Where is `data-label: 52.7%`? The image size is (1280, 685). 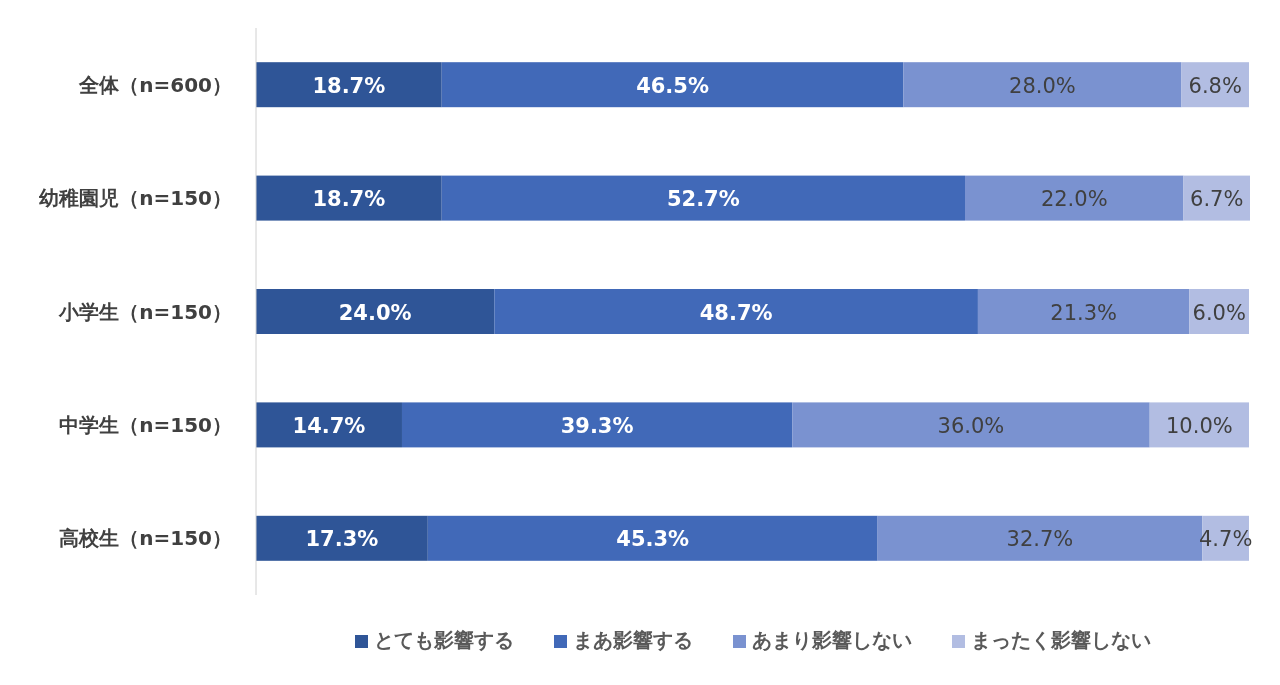 data-label: 52.7% is located at coordinates (703, 199).